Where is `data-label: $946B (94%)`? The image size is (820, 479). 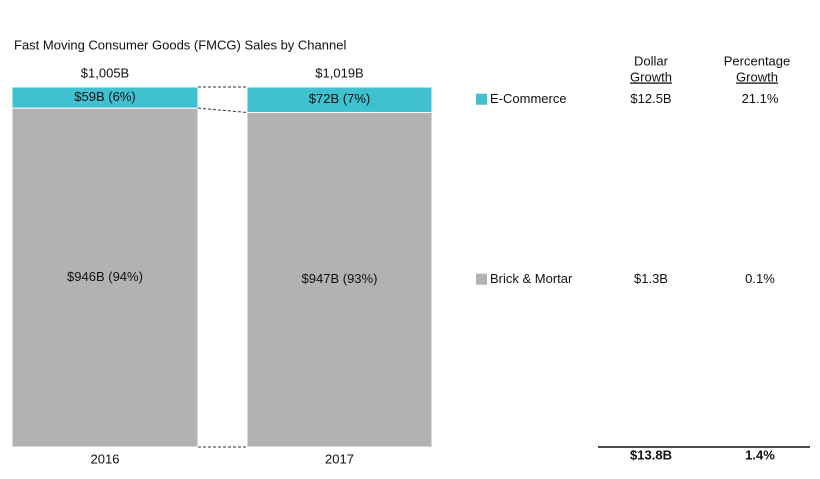 data-label: $946B (94%) is located at coordinates (105, 276).